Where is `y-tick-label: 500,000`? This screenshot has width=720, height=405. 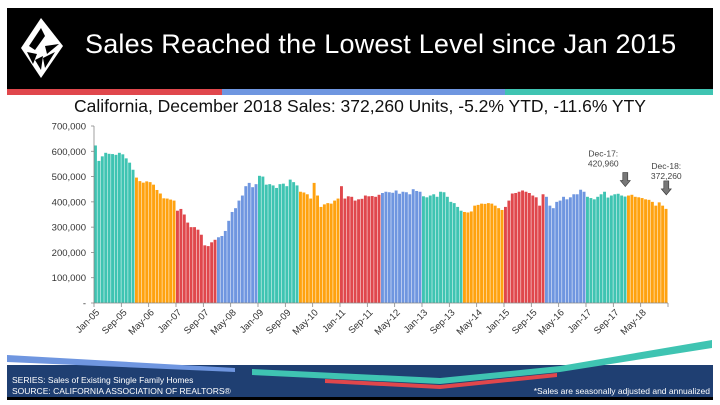 y-tick-label: 500,000 is located at coordinates (69, 177).